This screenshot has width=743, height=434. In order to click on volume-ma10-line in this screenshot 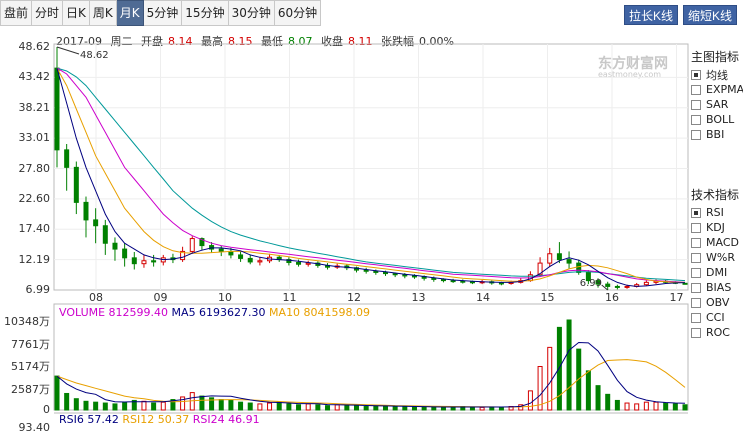, I will do `click(371, 383)`.